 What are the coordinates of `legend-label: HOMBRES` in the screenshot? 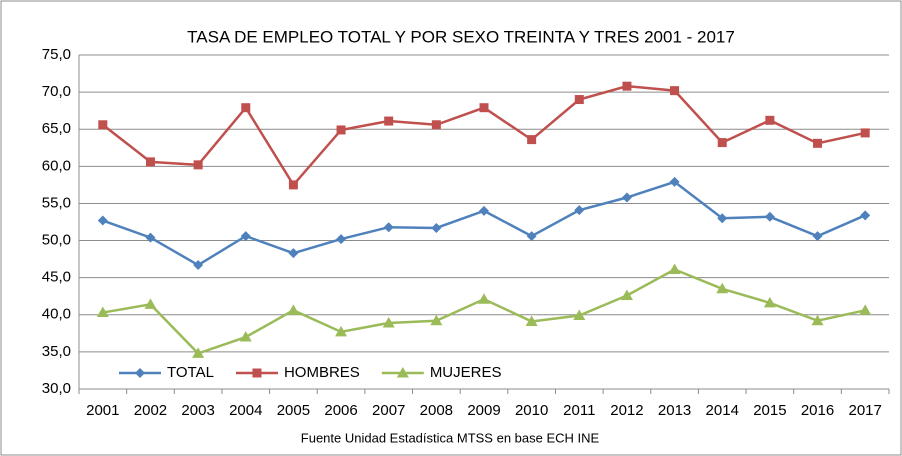 It's located at (322, 372).